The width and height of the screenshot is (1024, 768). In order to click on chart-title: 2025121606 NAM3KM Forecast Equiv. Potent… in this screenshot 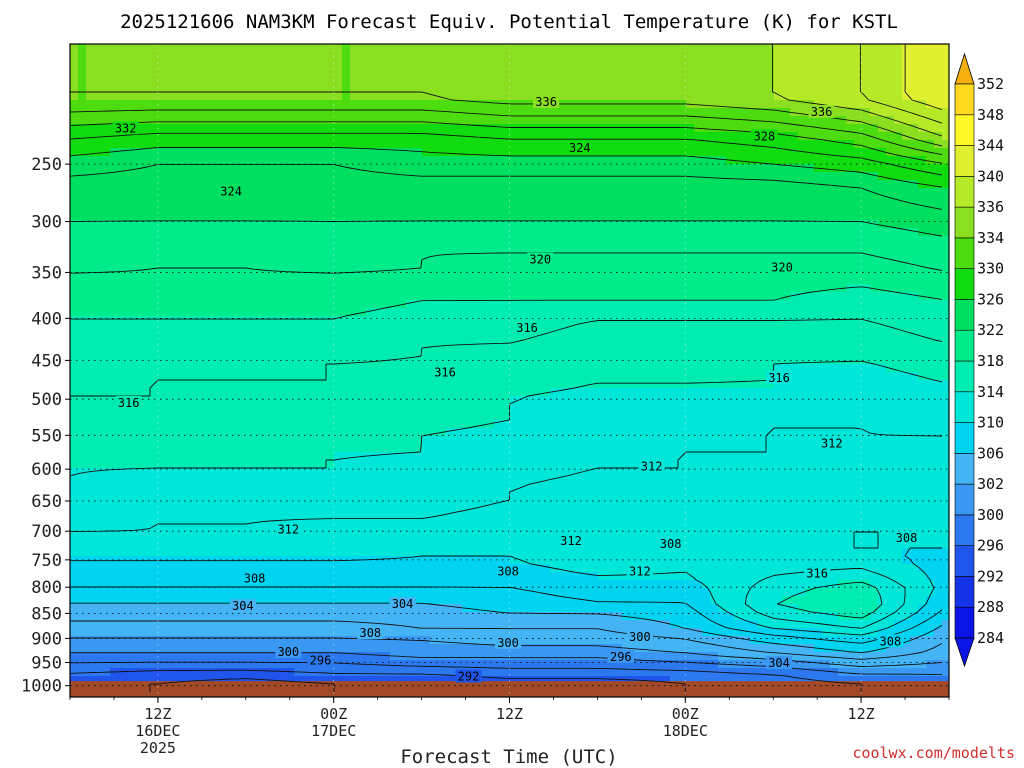, I will do `click(509, 22)`.